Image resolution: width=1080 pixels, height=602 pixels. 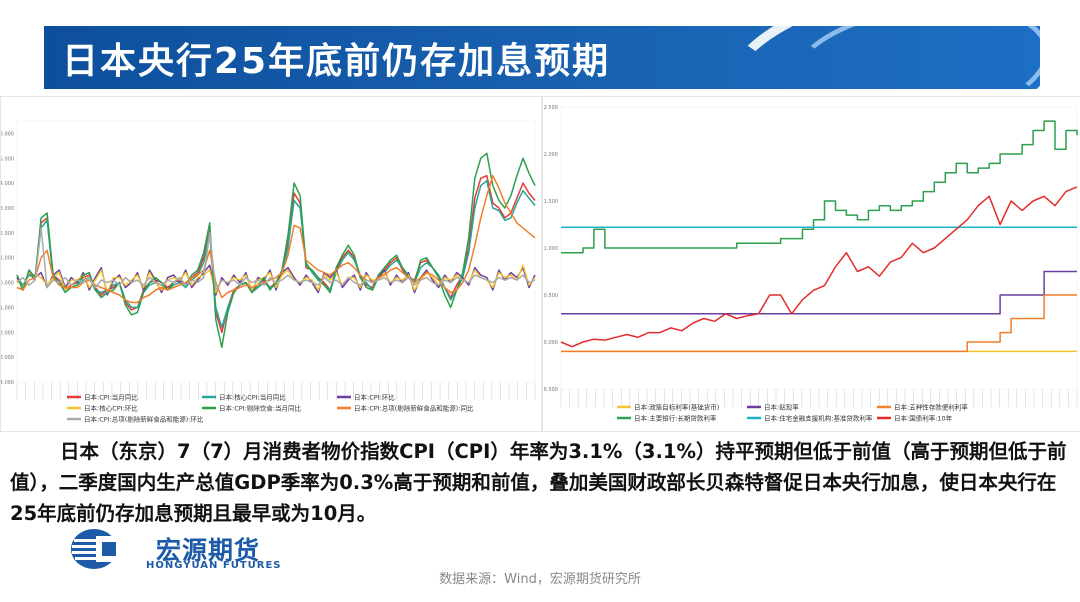 What do you see at coordinates (551, 108) in the screenshot?
I see `y-tick-label: 2.500` at bounding box center [551, 108].